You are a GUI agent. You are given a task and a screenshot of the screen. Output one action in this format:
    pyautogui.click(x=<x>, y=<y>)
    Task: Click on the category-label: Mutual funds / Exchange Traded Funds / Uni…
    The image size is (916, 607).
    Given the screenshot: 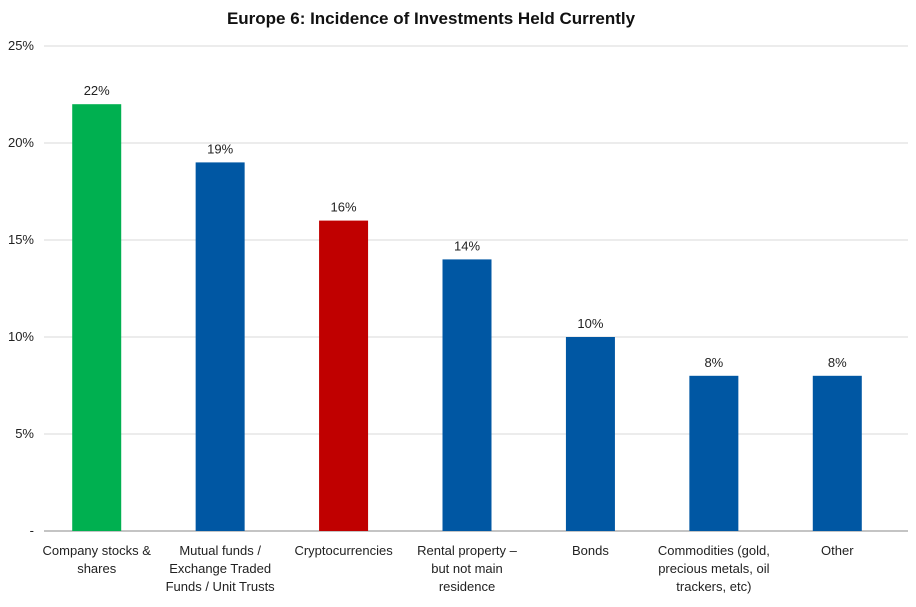 What is the action you would take?
    pyautogui.click(x=221, y=568)
    